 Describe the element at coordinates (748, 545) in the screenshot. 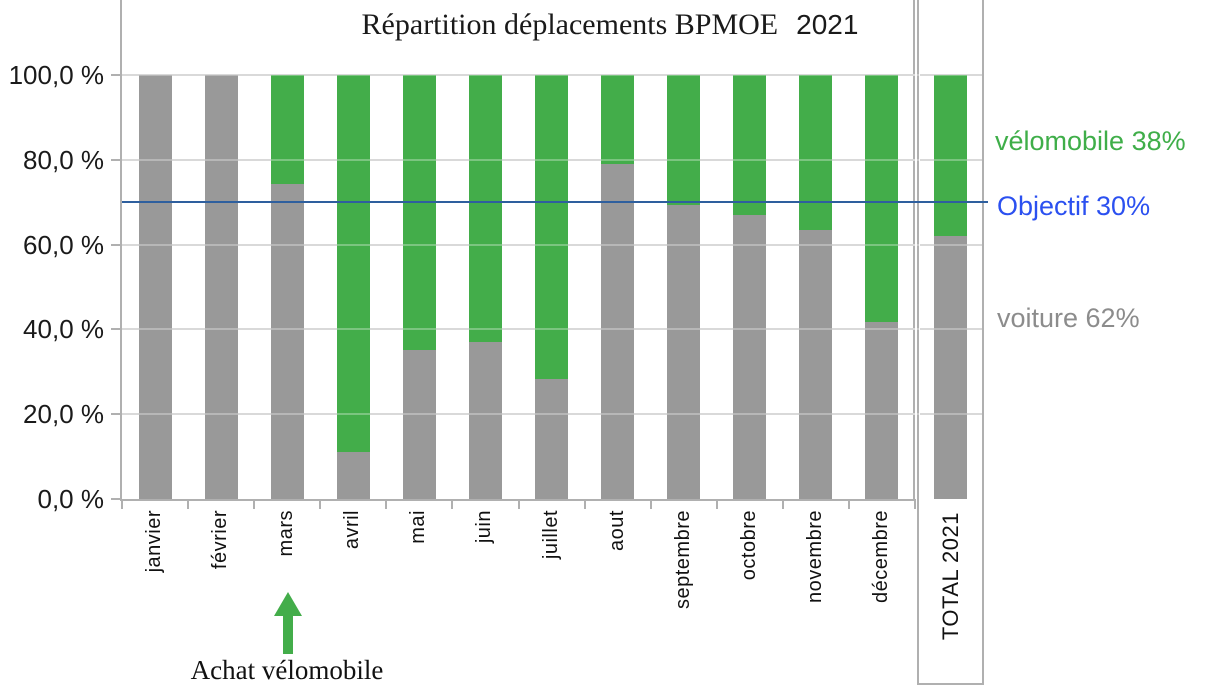

I see `x-axis-label: octobre` at that location.